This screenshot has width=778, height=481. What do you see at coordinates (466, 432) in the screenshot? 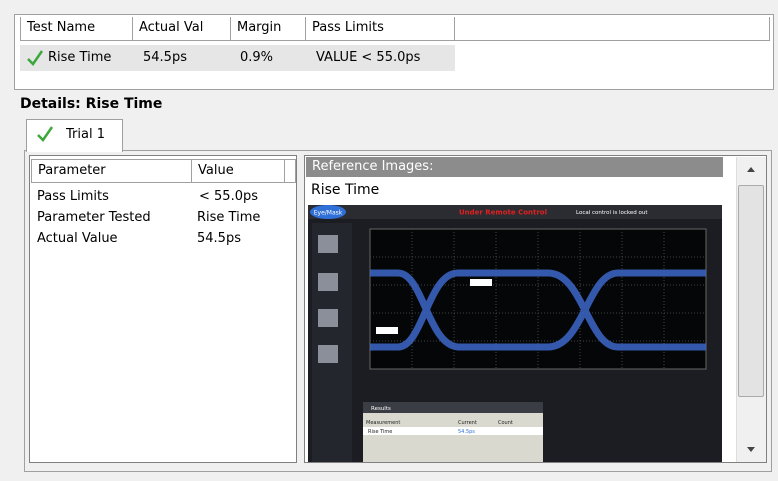
I see `results-cell: 54.5ps` at bounding box center [466, 432].